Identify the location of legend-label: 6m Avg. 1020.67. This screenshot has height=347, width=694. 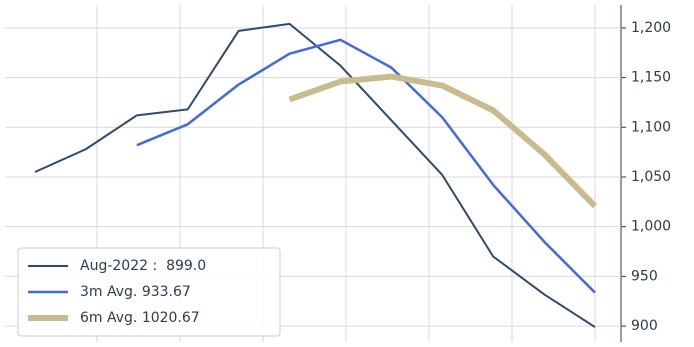
(140, 318).